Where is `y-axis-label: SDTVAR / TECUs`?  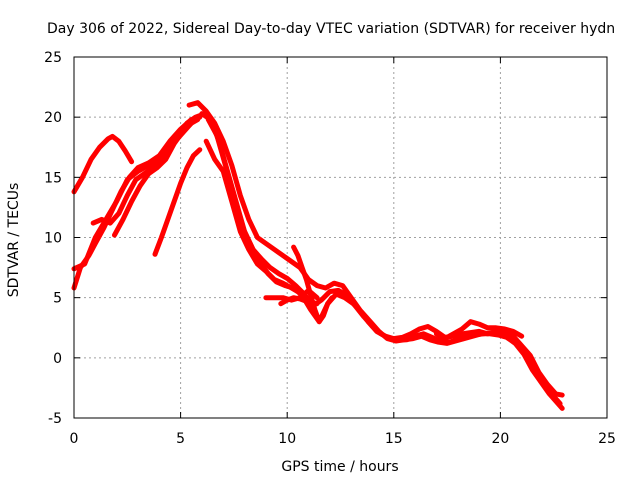 y-axis-label: SDTVAR / TECUs is located at coordinates (14, 240).